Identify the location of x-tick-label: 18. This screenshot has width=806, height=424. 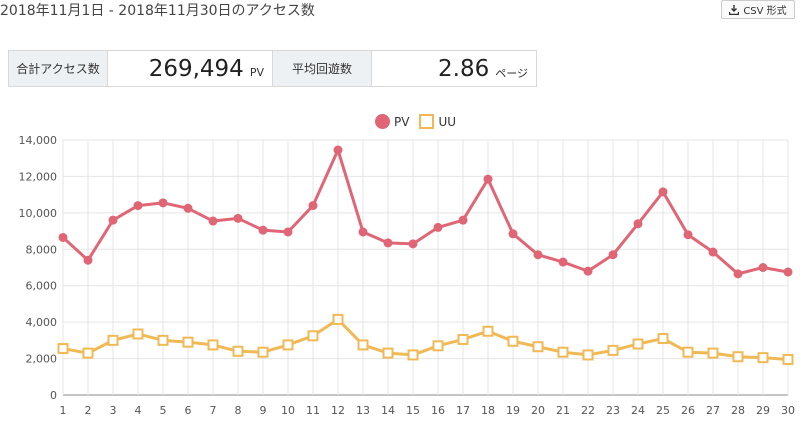
(488, 410).